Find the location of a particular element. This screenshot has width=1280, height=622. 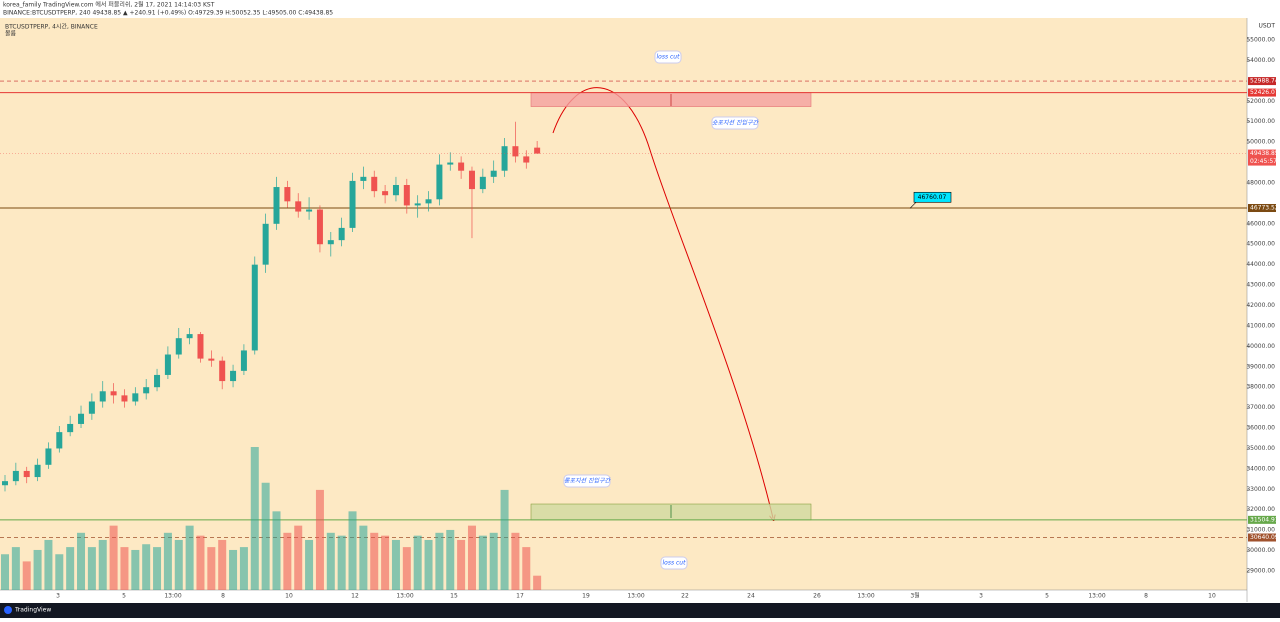

x-tick-label: 17 is located at coordinates (520, 596).